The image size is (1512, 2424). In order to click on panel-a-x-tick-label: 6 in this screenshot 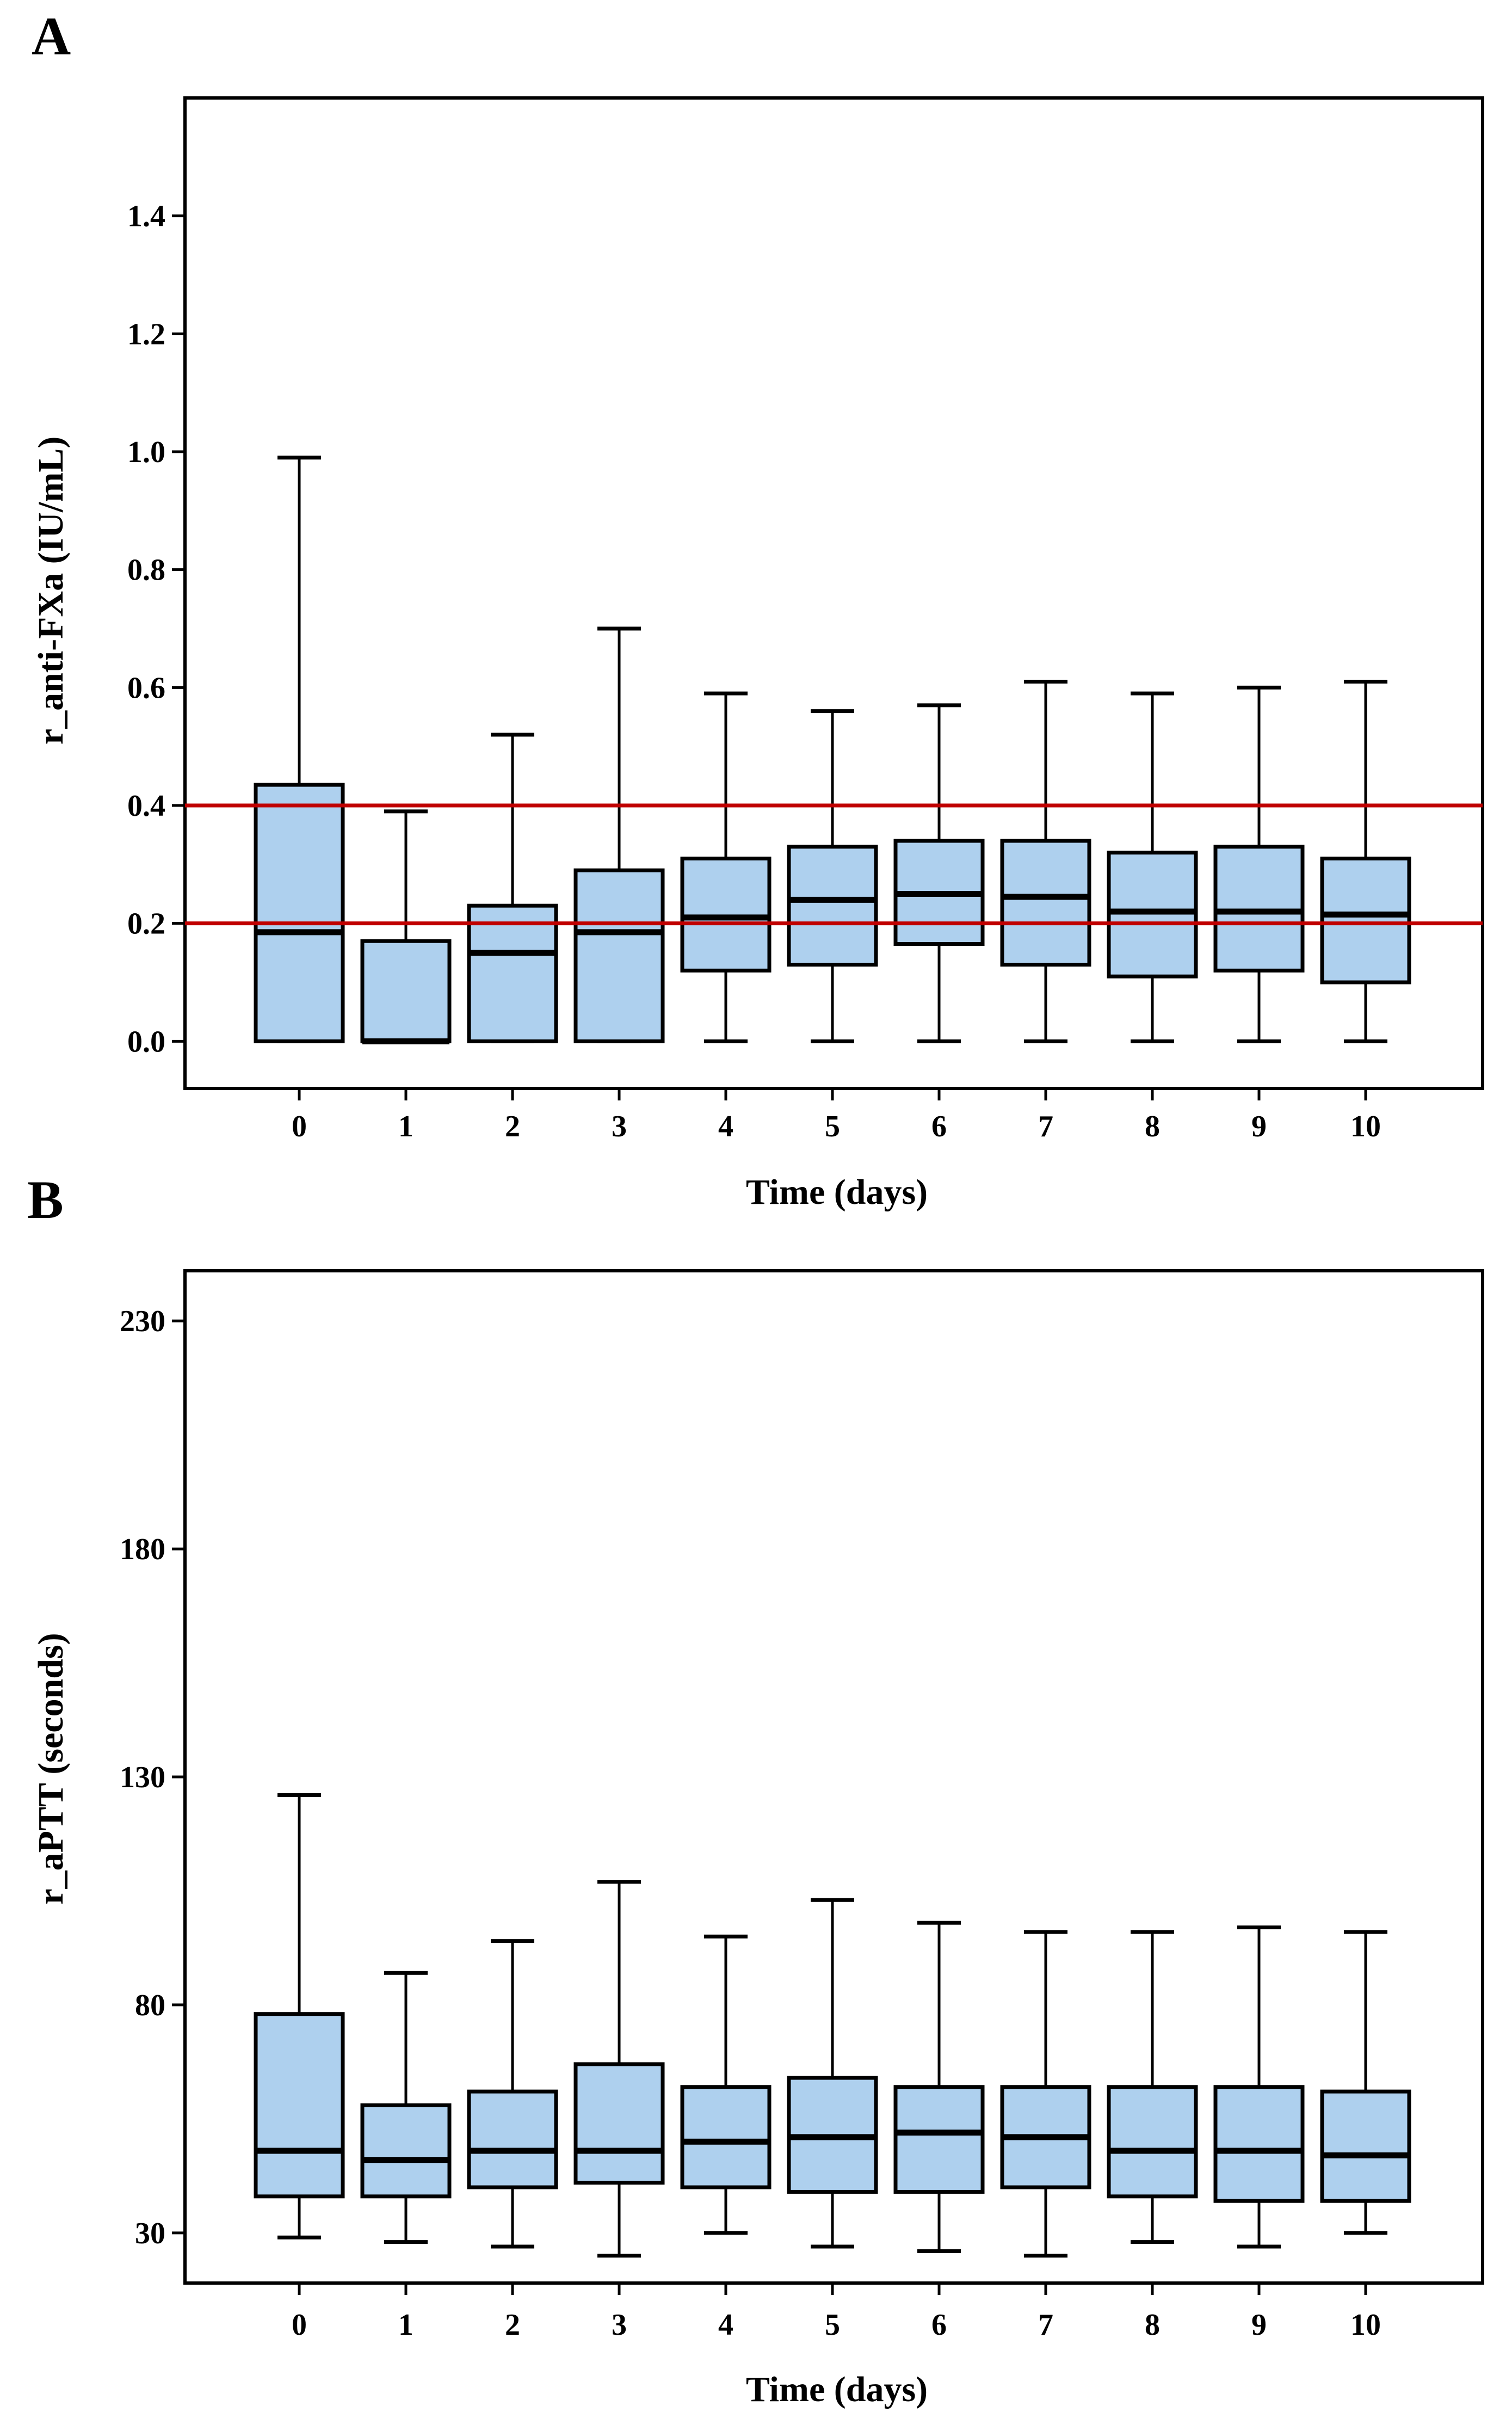, I will do `click(939, 1126)`.